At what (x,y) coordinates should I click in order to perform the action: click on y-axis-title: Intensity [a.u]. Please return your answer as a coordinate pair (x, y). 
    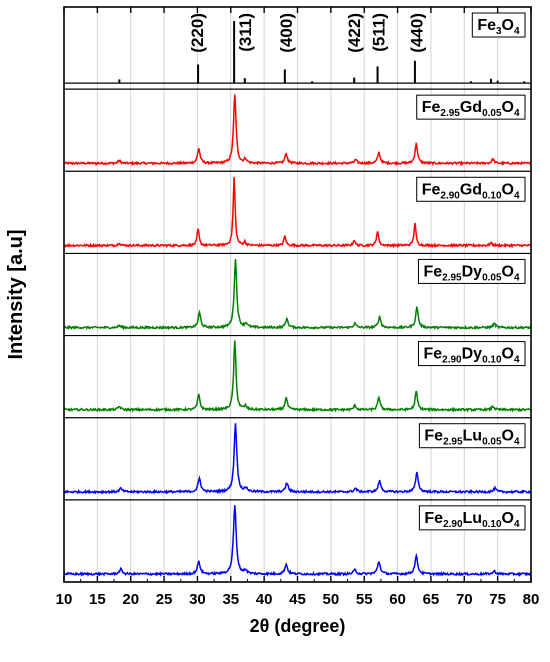
    Looking at the image, I should click on (16, 294).